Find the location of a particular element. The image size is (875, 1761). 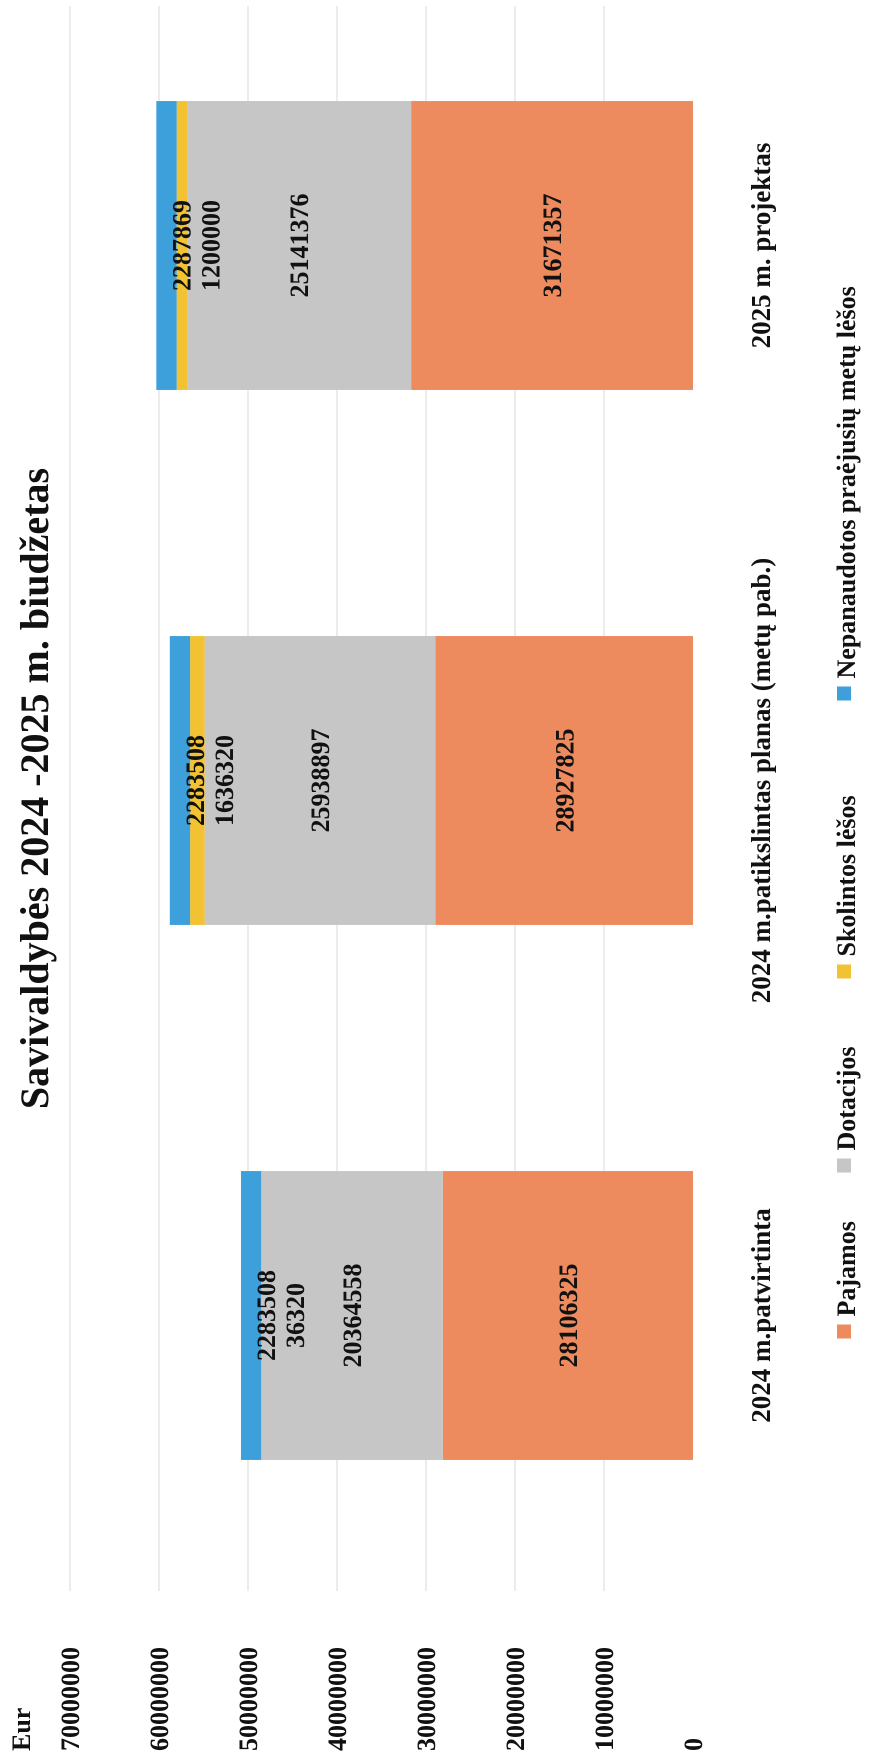

chart-title: Savivaldybės 2024 -2025 m. biudžetas is located at coordinates (34, 788).